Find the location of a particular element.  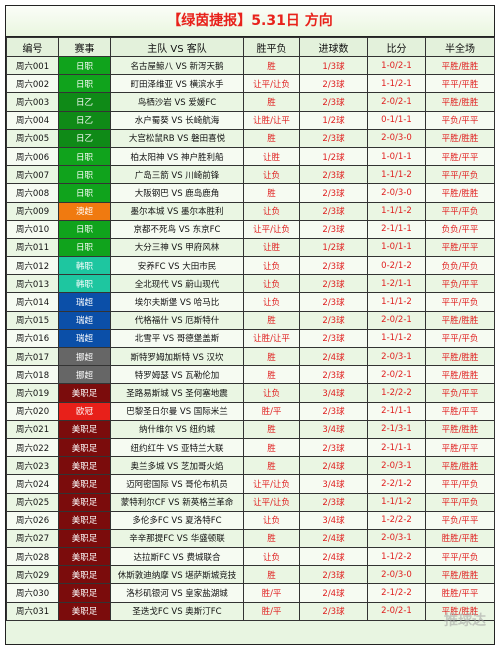

score-pick: 2-1/3-1 is located at coordinates (396, 429).